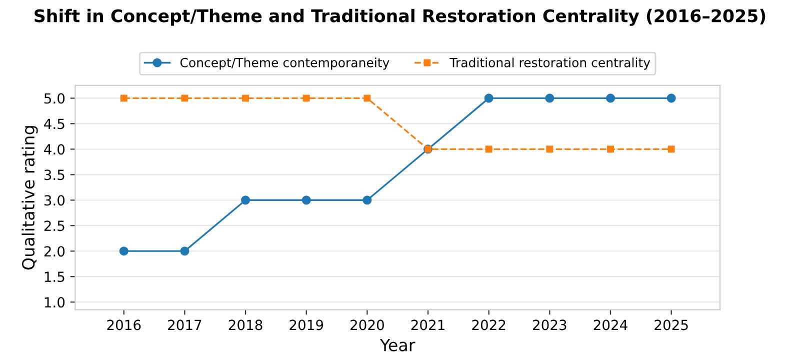 Image resolution: width=800 pixels, height=356 pixels. Describe the element at coordinates (671, 325) in the screenshot. I see `x-tick-label: 2025` at that location.